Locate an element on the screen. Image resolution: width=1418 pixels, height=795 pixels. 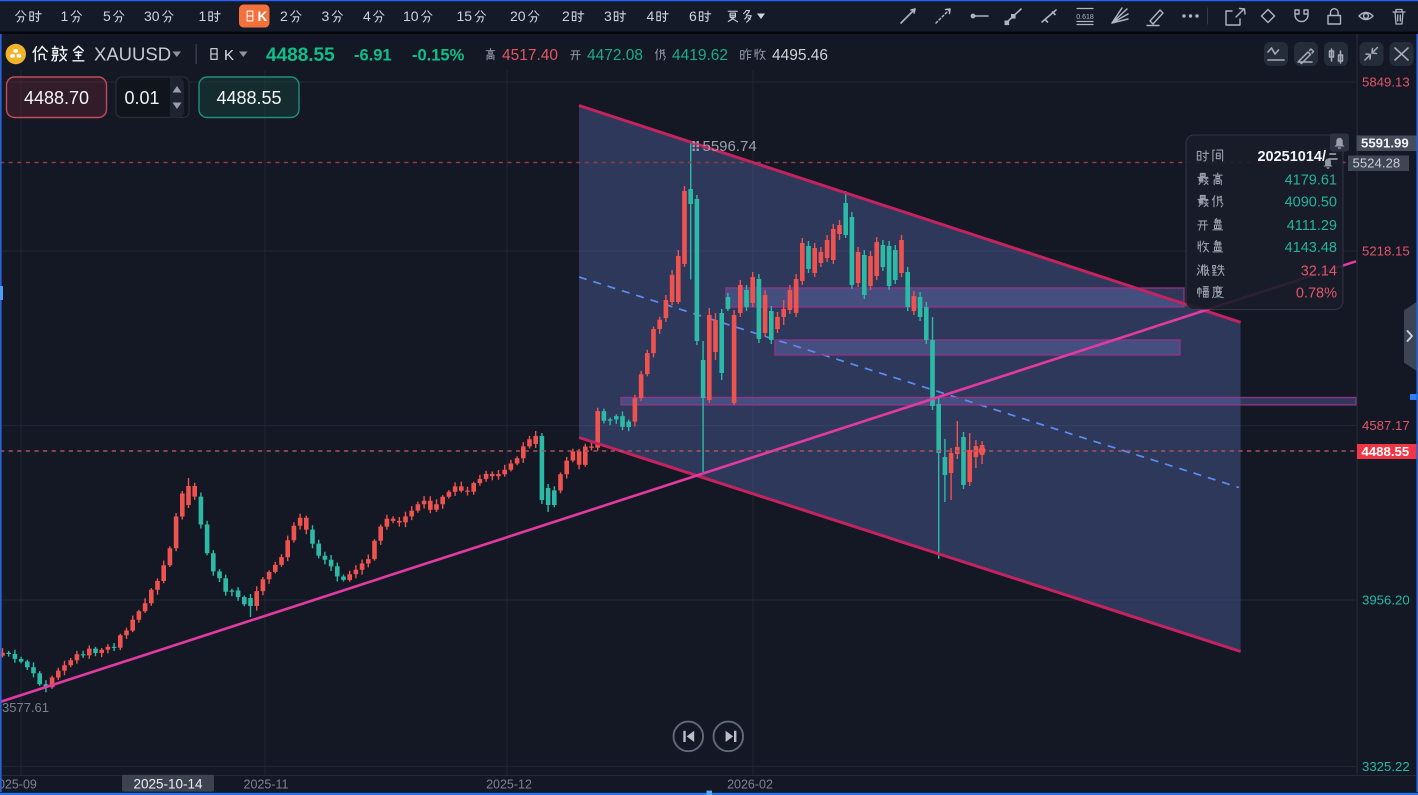
svg-text: 2025-10-14 is located at coordinates (168, 783).